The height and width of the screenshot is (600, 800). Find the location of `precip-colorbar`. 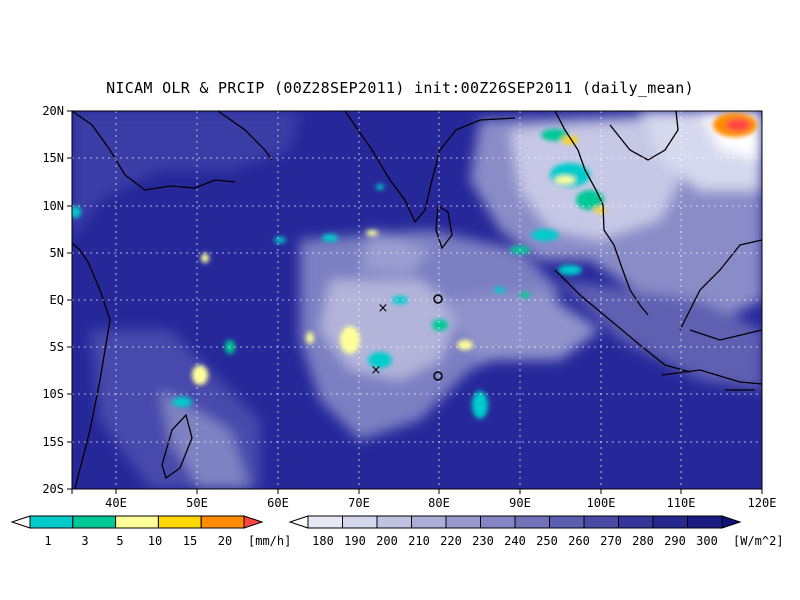

precip-colorbar is located at coordinates (137, 522).